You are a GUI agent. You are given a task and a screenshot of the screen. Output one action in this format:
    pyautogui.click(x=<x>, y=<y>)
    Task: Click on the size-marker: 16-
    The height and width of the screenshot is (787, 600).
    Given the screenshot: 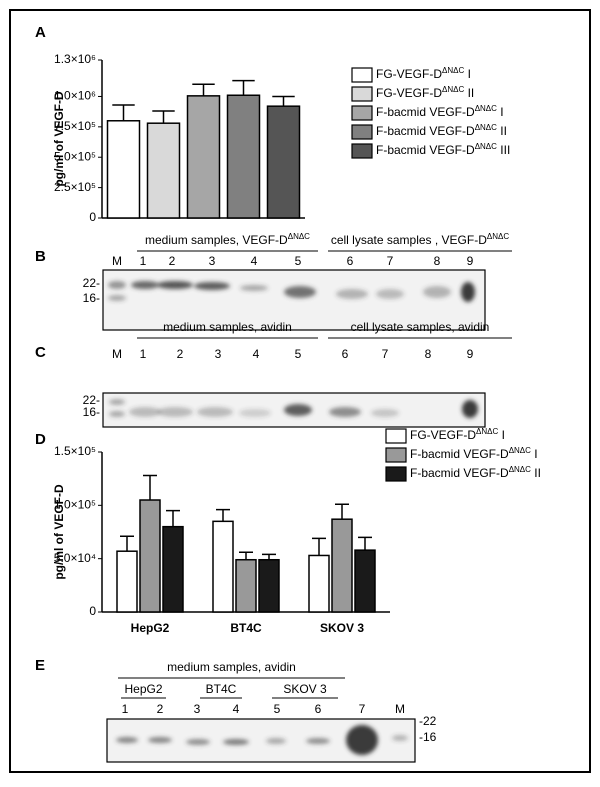 What is the action you would take?
    pyautogui.click(x=91, y=298)
    